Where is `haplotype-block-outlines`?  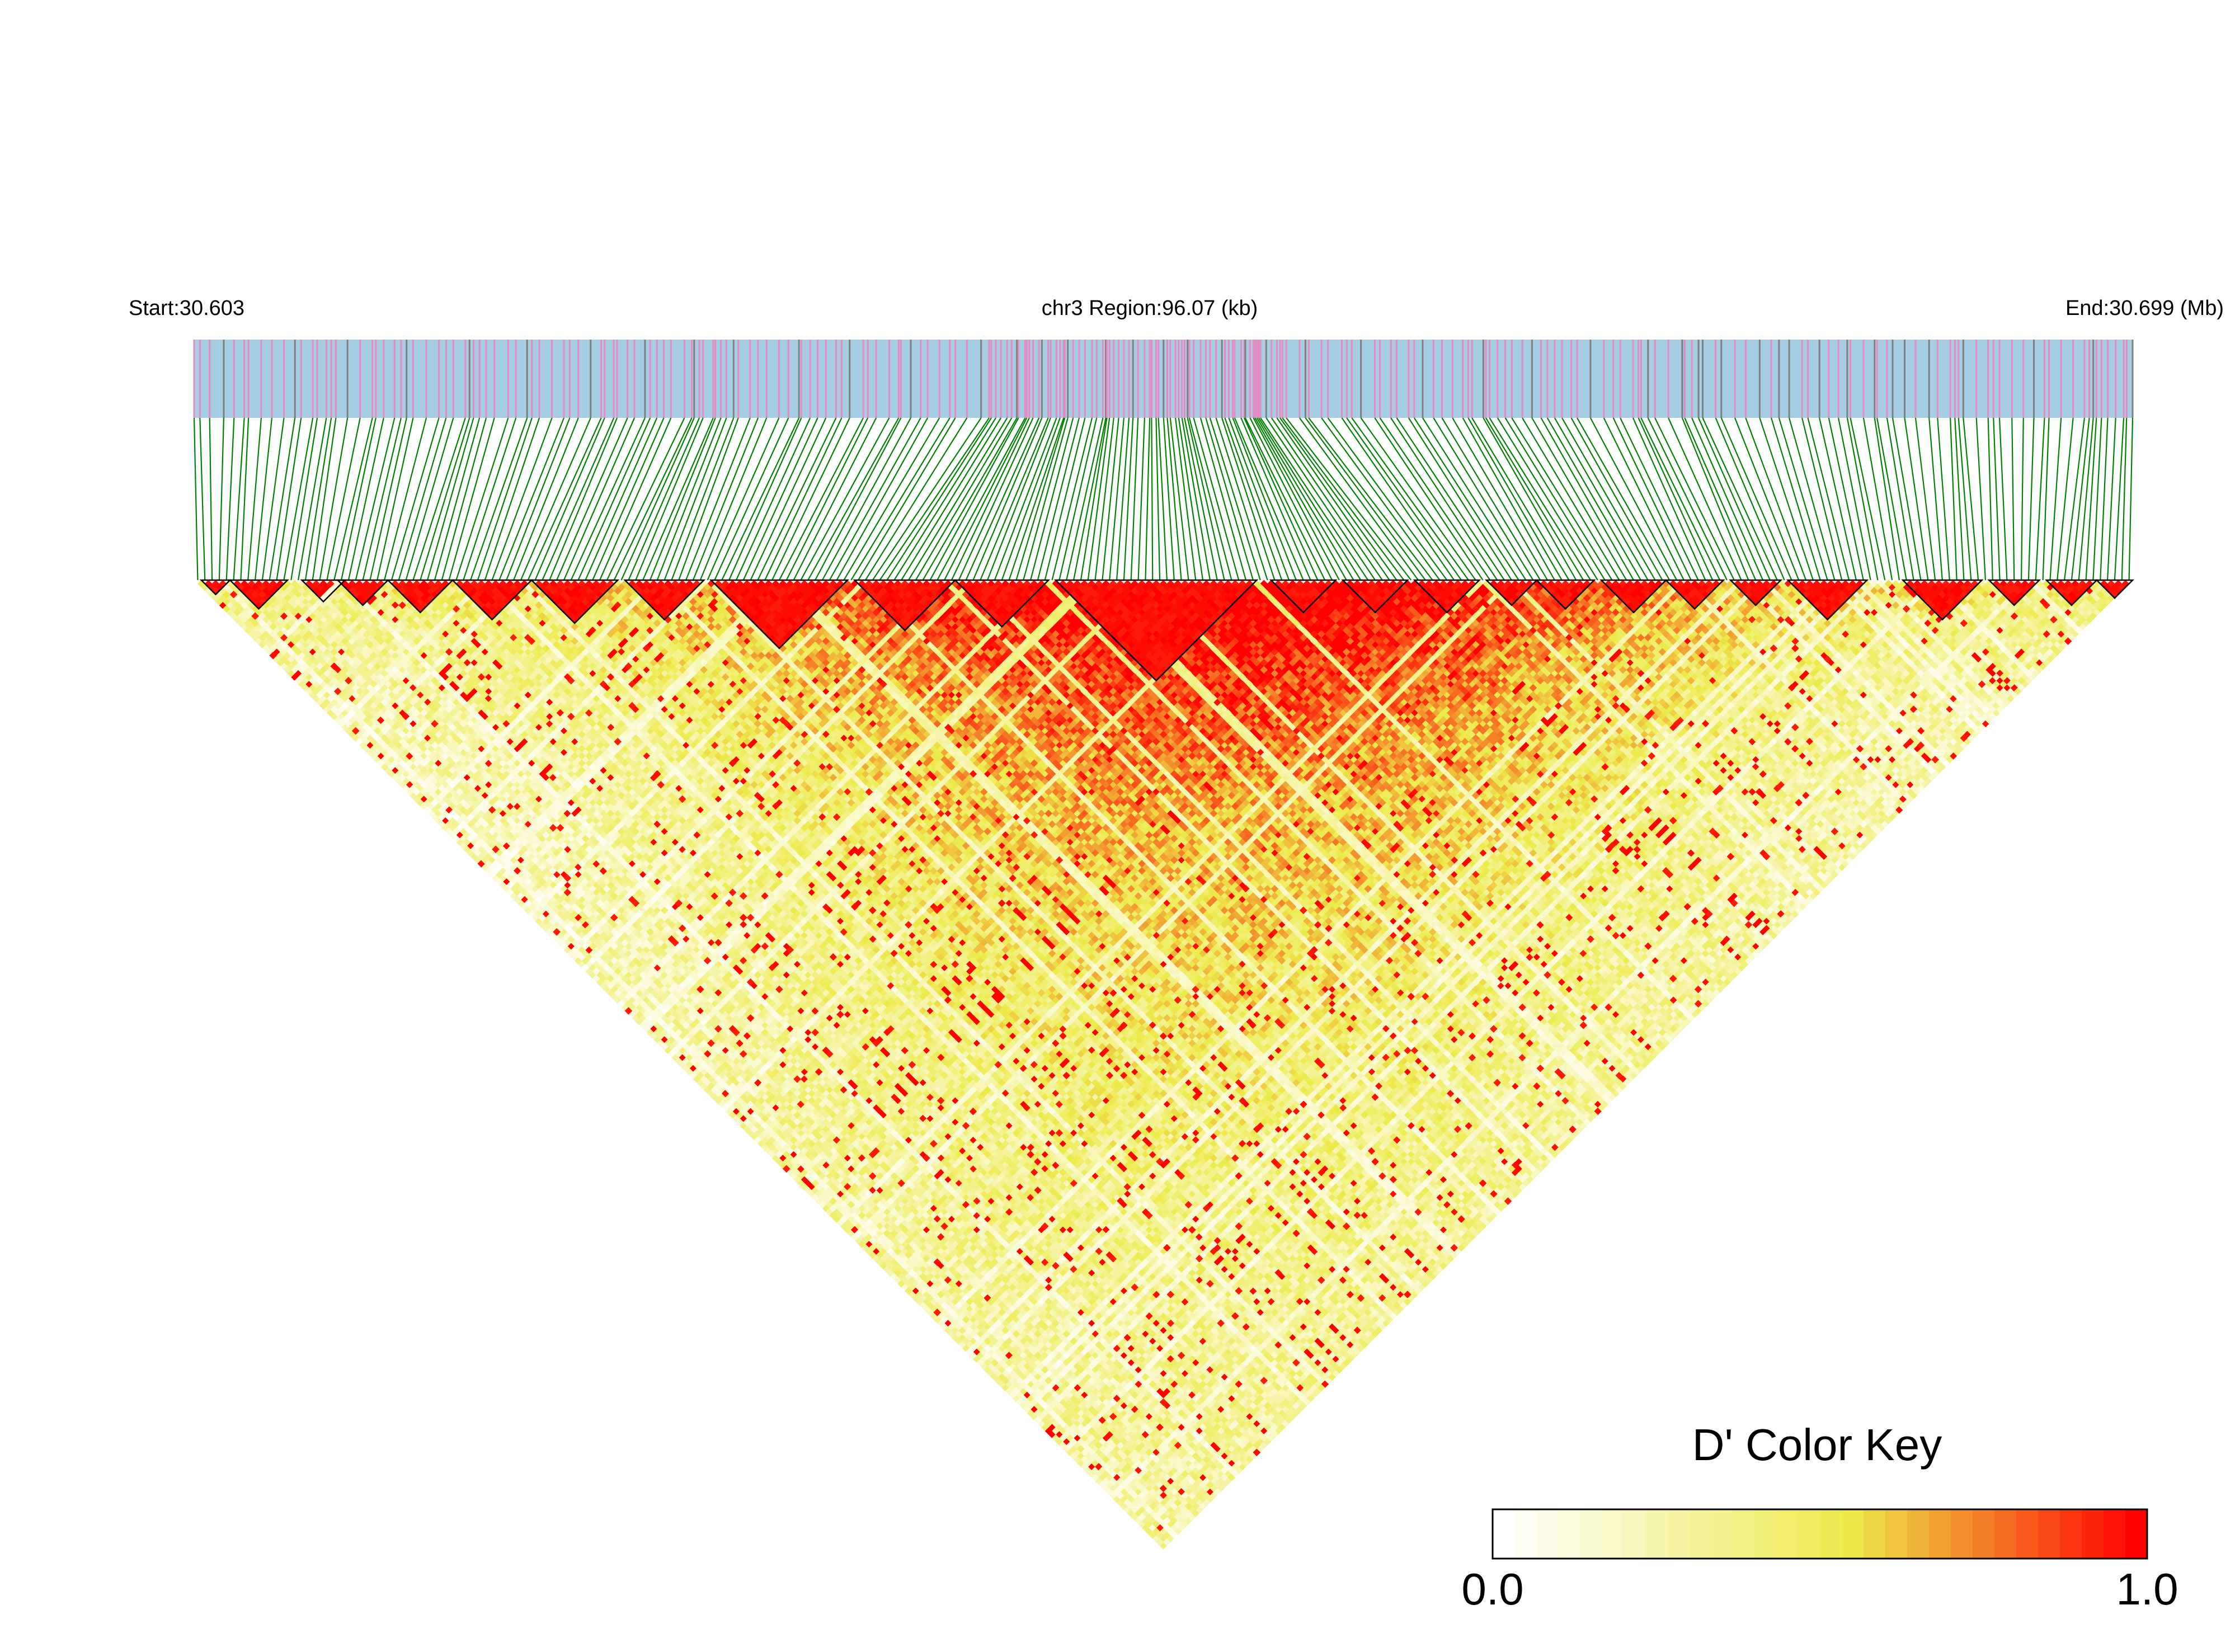
haplotype-block-outlines is located at coordinates (1167, 631).